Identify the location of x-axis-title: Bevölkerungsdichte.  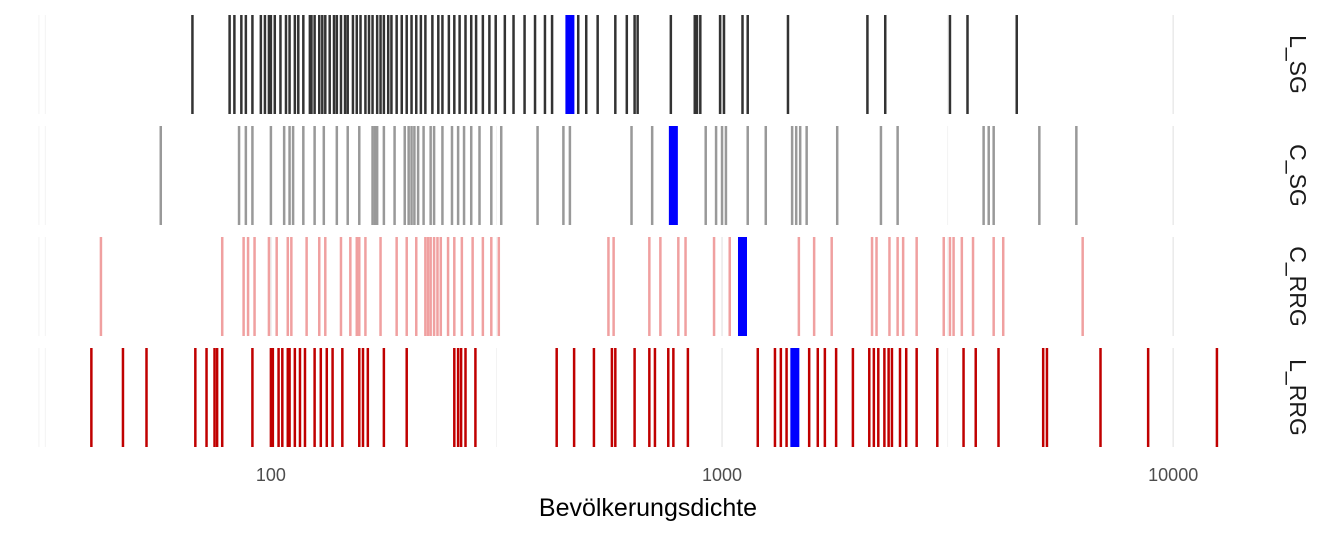
(648, 508).